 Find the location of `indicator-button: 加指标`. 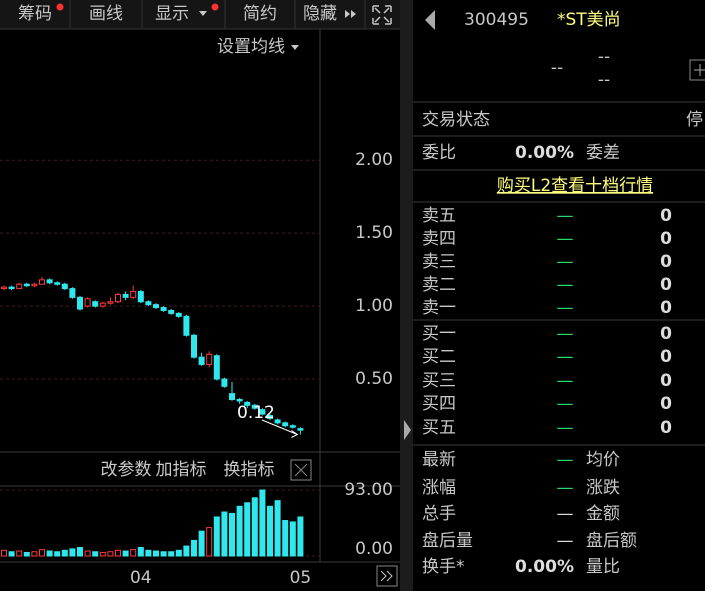

indicator-button: 加指标 is located at coordinates (181, 470).